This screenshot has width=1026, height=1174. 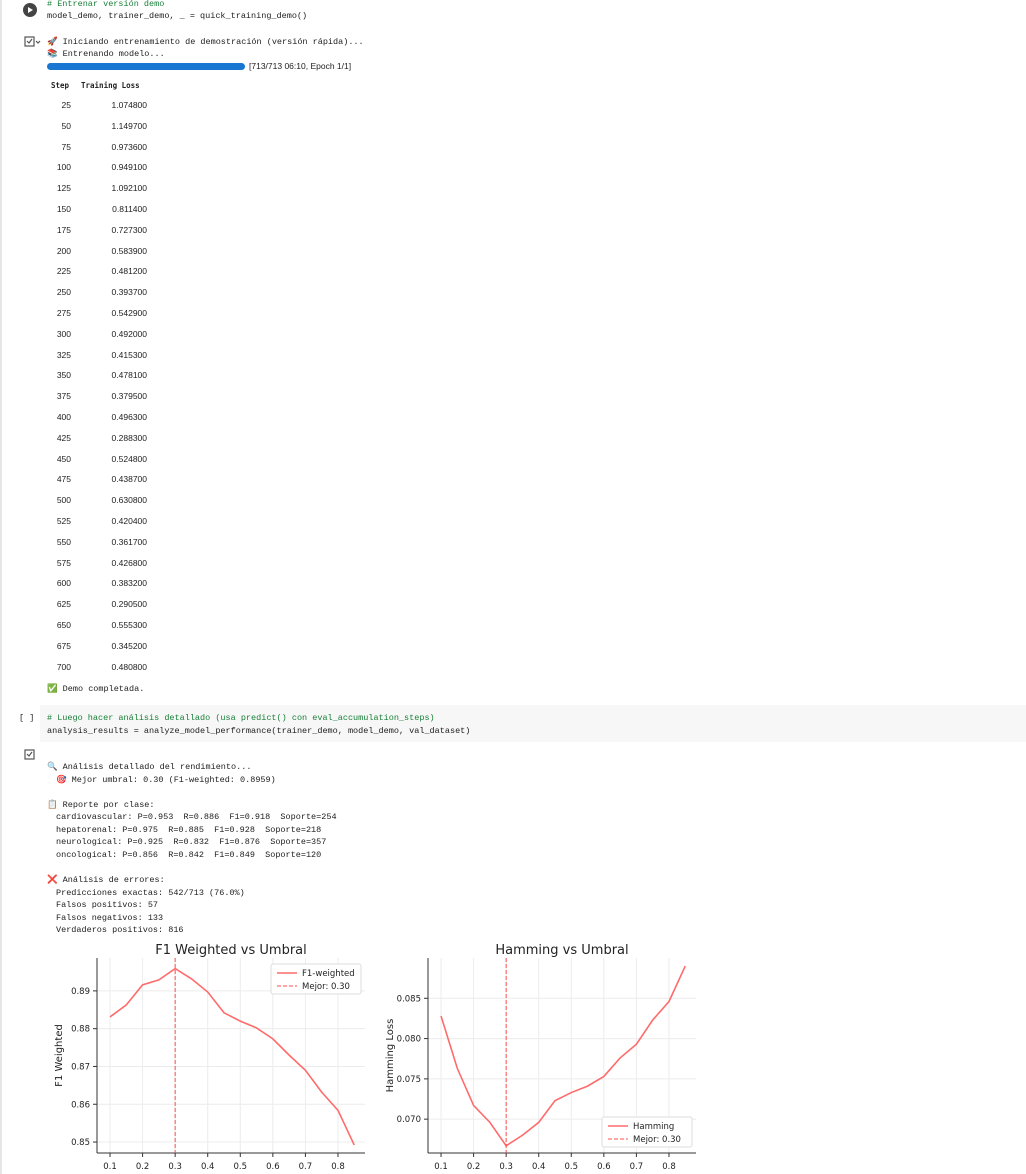 I want to click on table-cell: 400, so click(x=63, y=417).